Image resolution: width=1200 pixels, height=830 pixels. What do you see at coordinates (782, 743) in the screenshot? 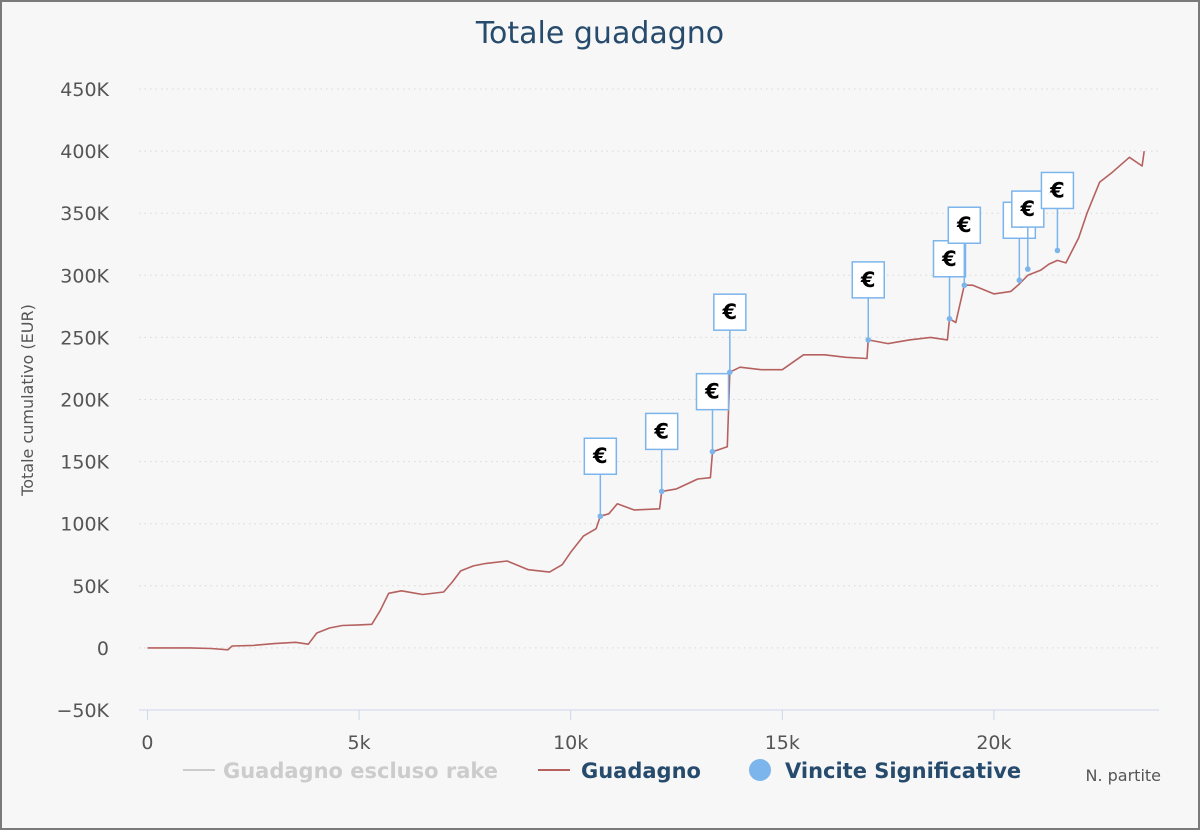
I see `x-tick-label: 15k` at bounding box center [782, 743].